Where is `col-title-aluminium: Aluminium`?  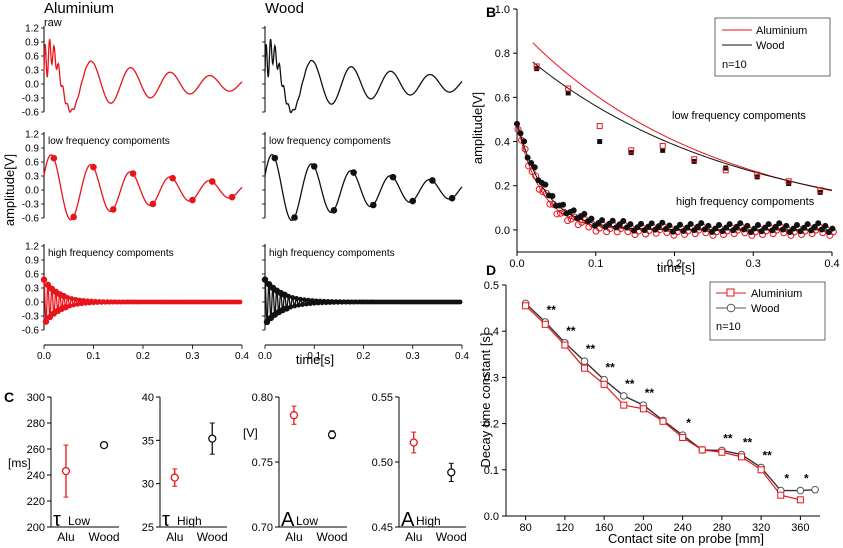 col-title-aluminium: Aluminium is located at coordinates (79, 8).